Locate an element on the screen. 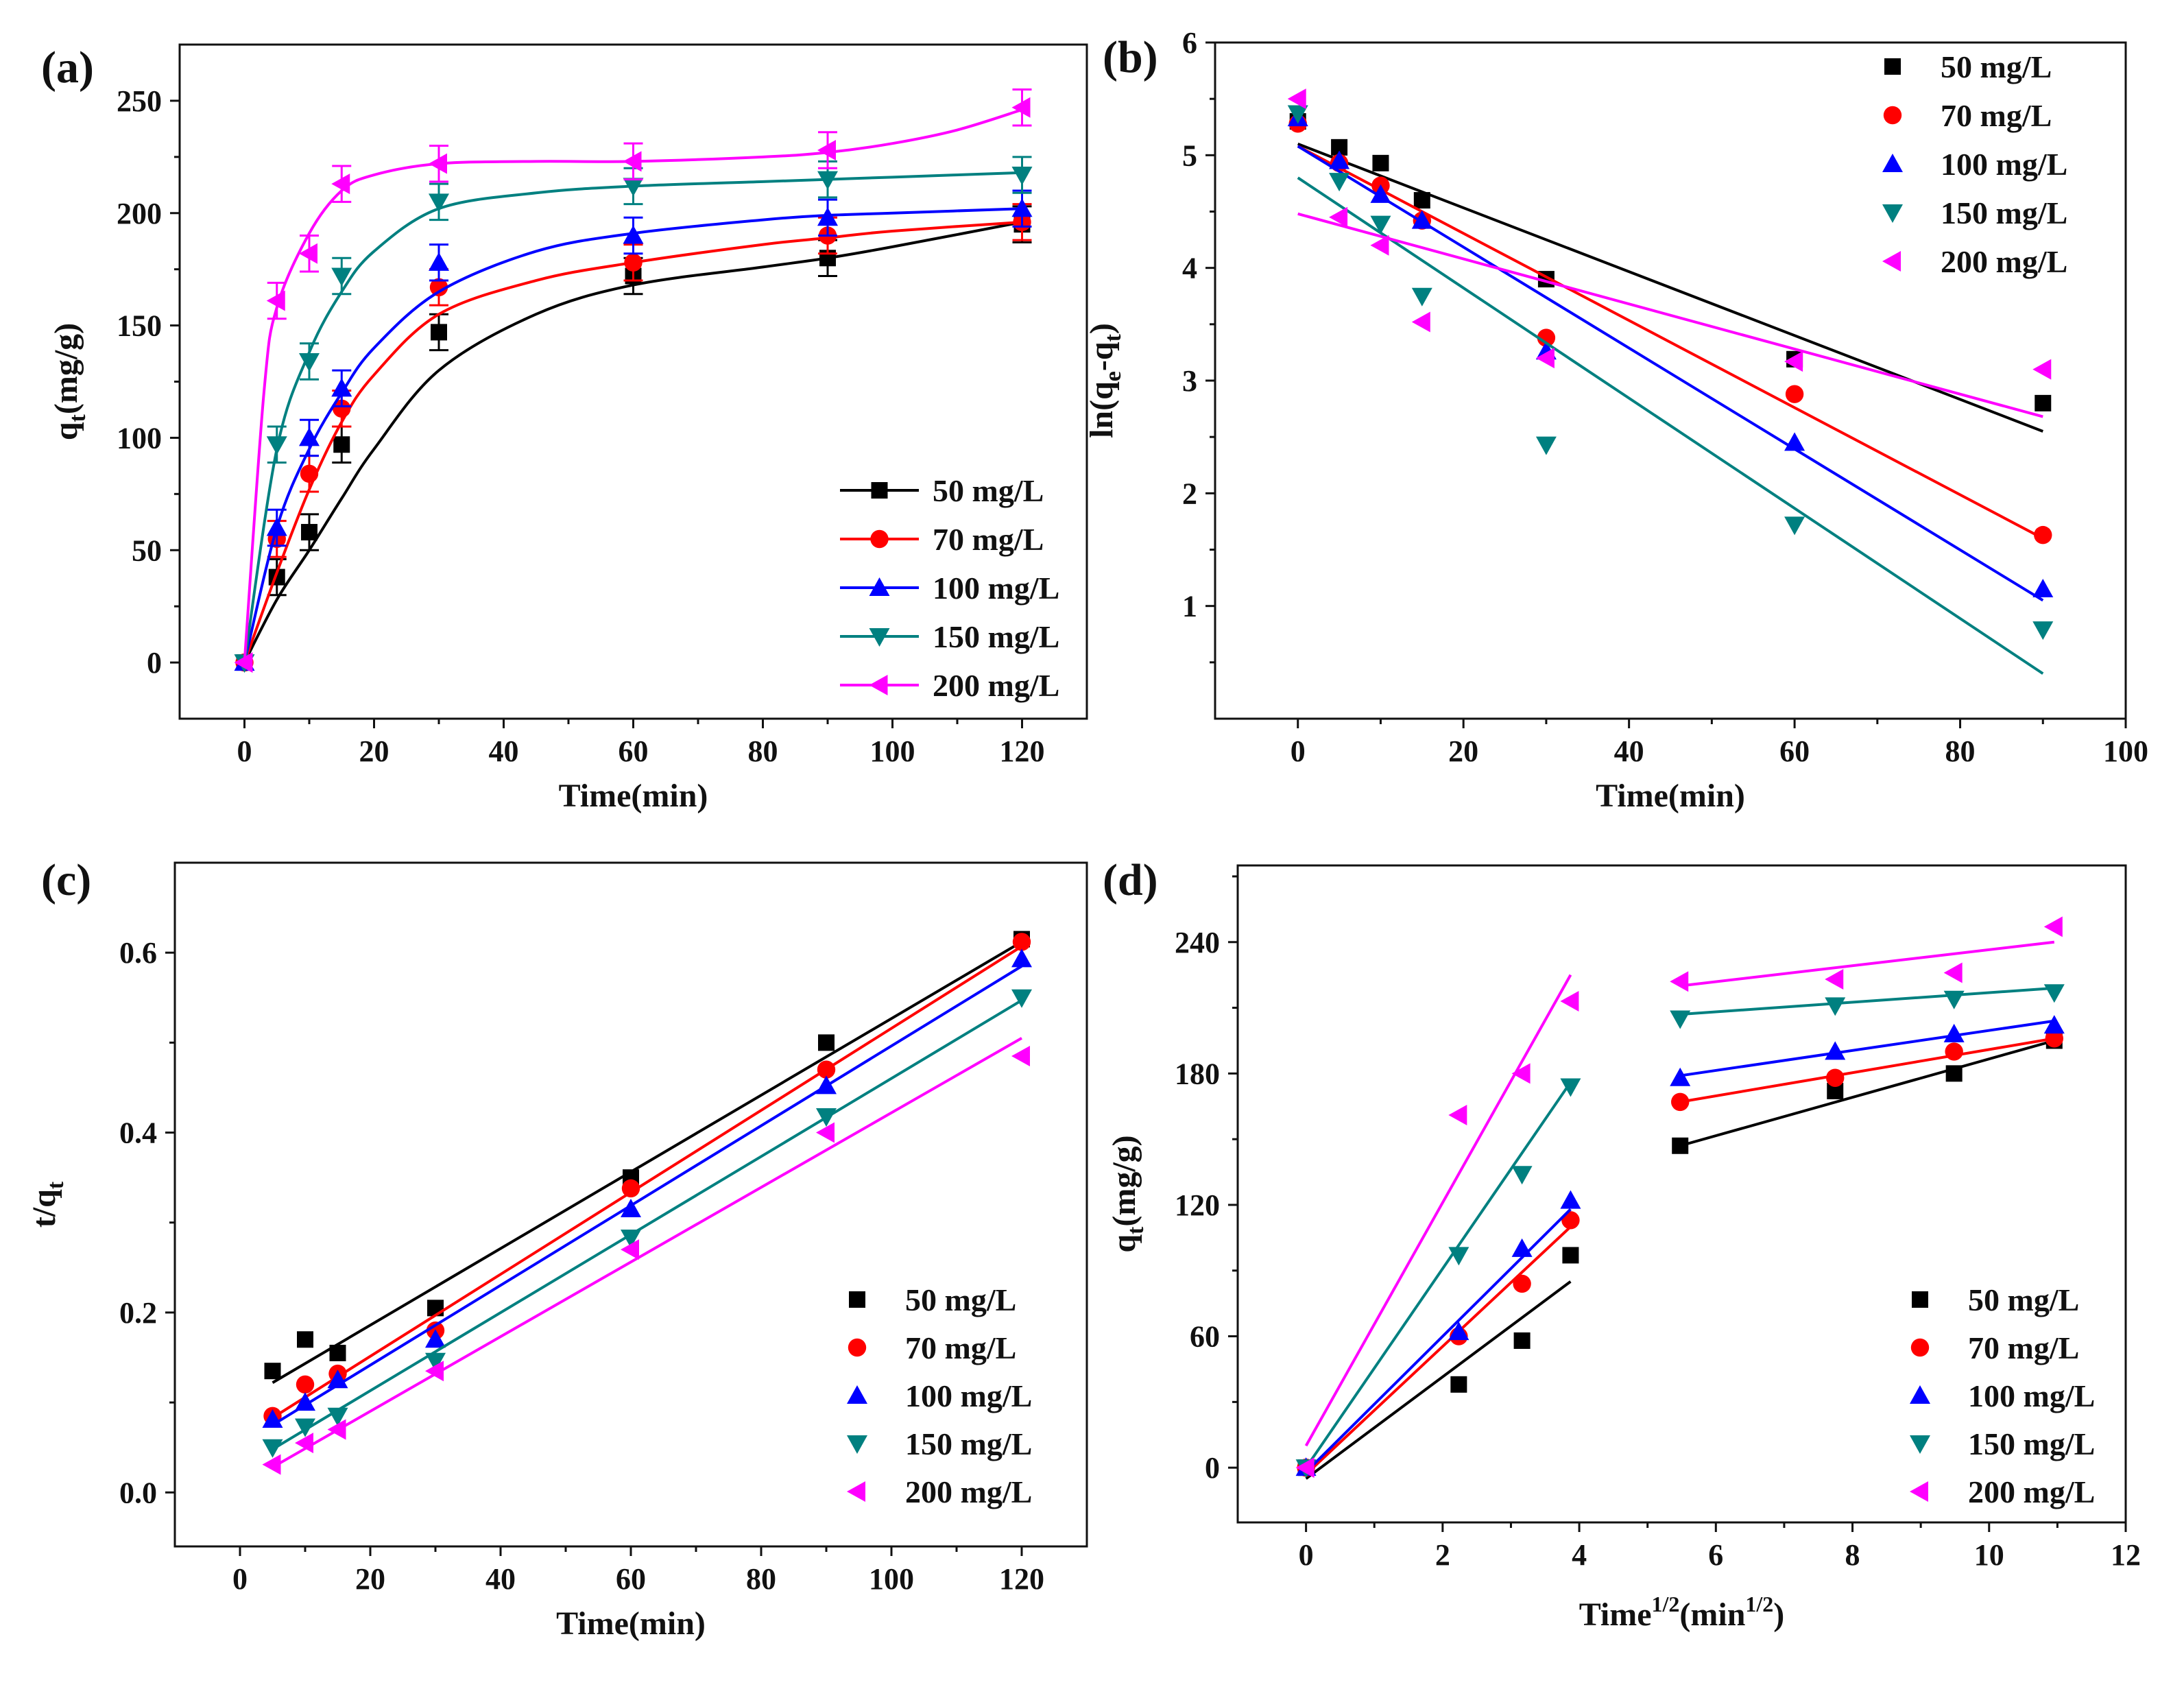 The image size is (2184, 1687). series-200-mg-L is located at coordinates (1679, 1197).